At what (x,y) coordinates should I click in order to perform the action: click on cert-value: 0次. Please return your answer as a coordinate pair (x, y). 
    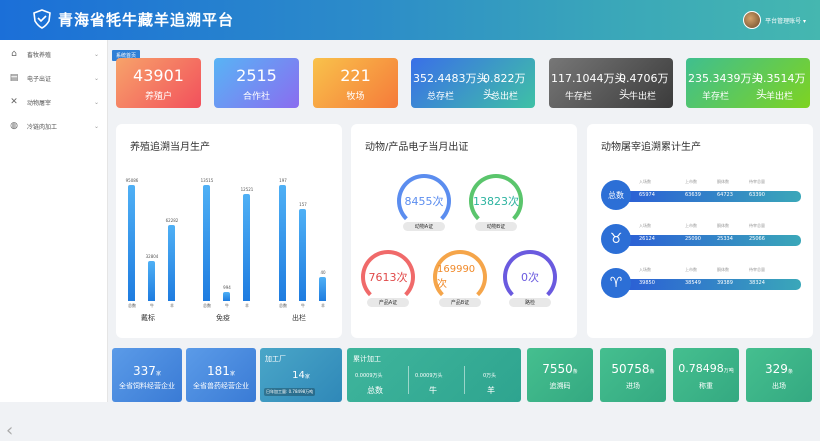
    Looking at the image, I should click on (530, 277).